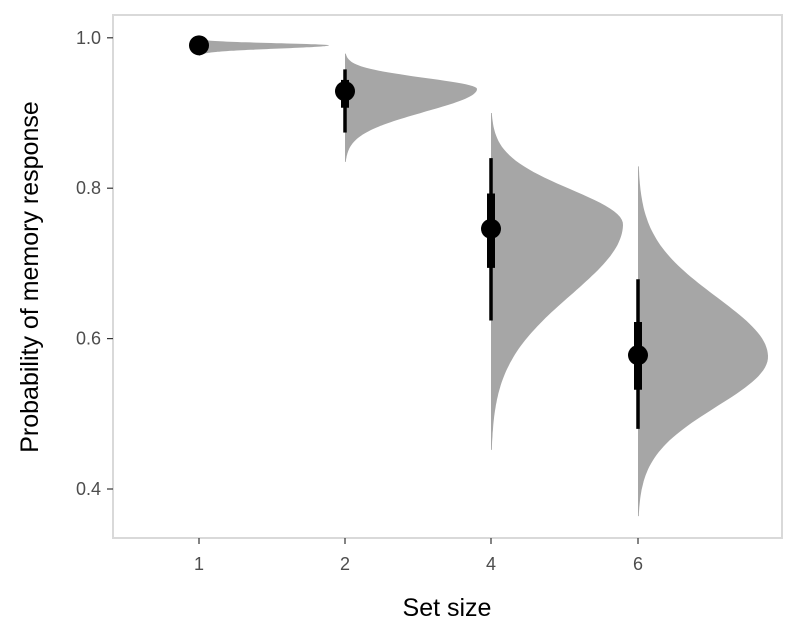 The image size is (800, 640). I want to click on y-tick-label: 0.4, so click(88, 489).